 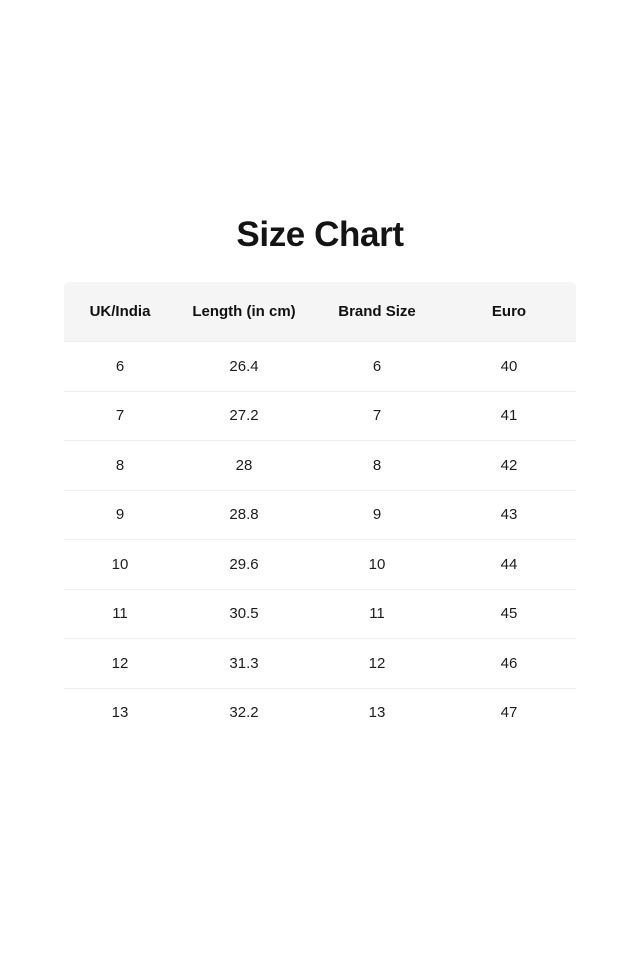 I want to click on cell-length-cm: 31.3, so click(x=244, y=663).